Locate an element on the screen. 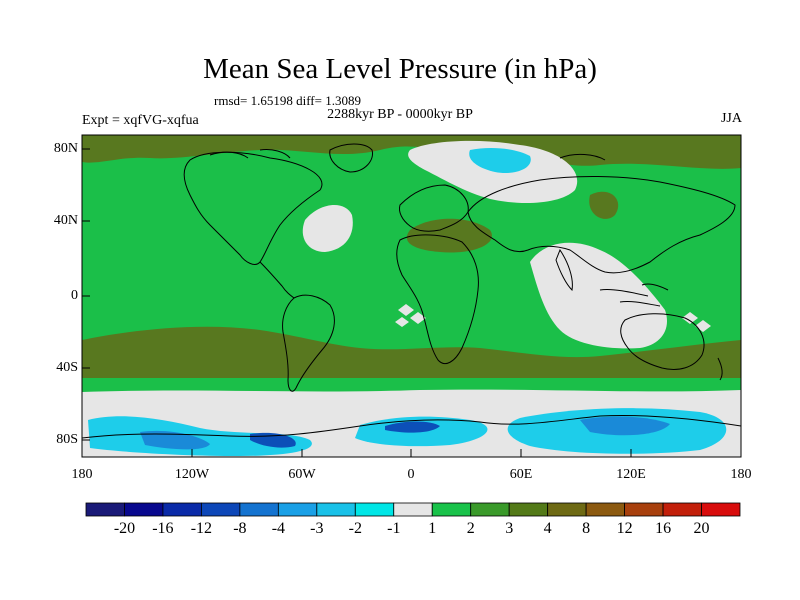 This screenshot has width=800, height=600. experiment-label: Expt = xqfVG-xqfua is located at coordinates (140, 120).